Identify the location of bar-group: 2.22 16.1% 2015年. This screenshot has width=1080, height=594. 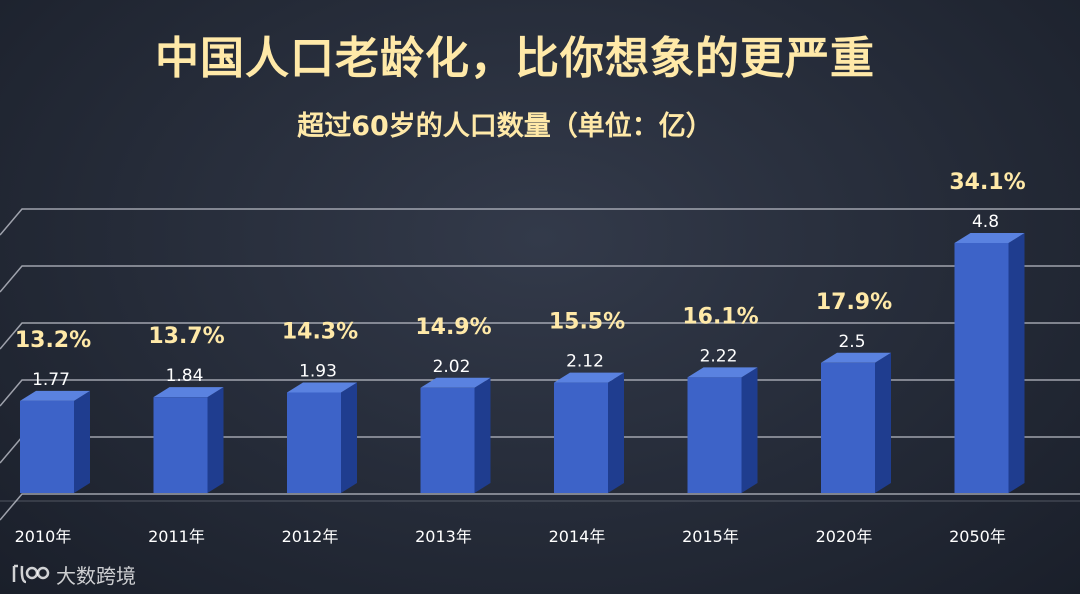
(720, 425).